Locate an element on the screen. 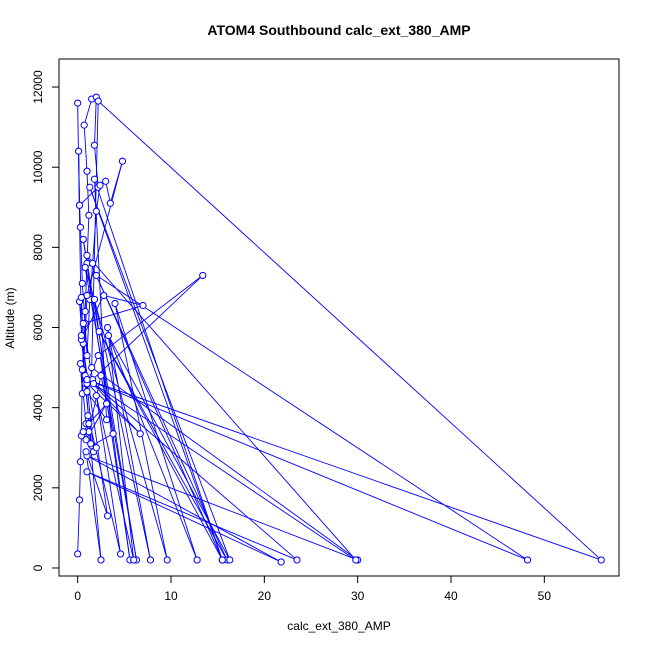 This screenshot has width=650, height=650. x-tick-label: 20 is located at coordinates (265, 596).